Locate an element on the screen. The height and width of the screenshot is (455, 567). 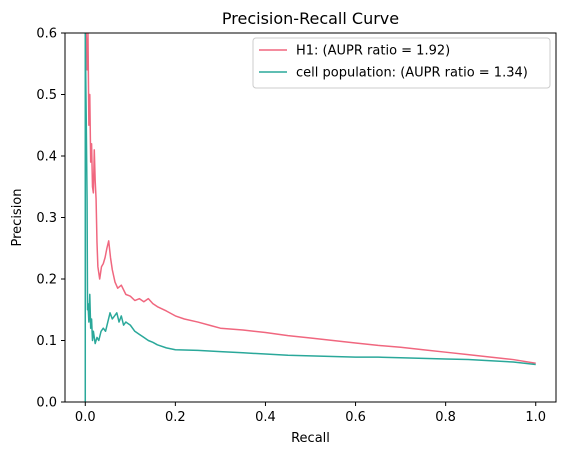
legend-box is located at coordinates (401, 63).